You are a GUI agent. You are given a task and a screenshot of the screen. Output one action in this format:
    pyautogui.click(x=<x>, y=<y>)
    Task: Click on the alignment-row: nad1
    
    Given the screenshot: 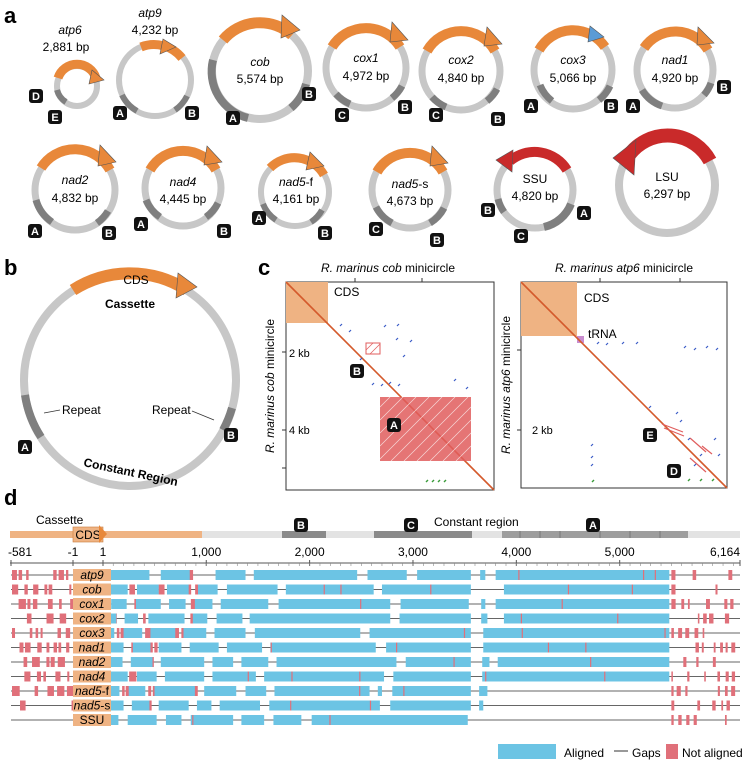 What is the action you would take?
    pyautogui.click(x=375, y=648)
    